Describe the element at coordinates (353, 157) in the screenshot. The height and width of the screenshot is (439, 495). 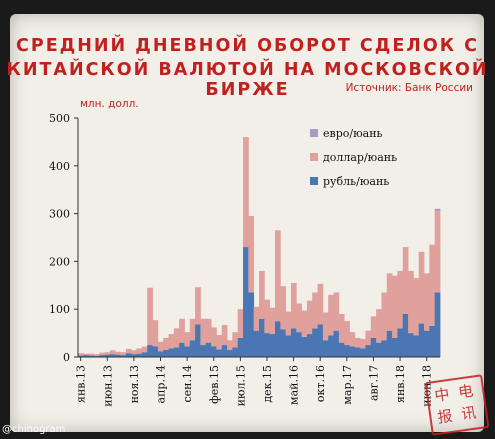
I see `legend: евро/юань доллар/юань рубль/юань` at that location.